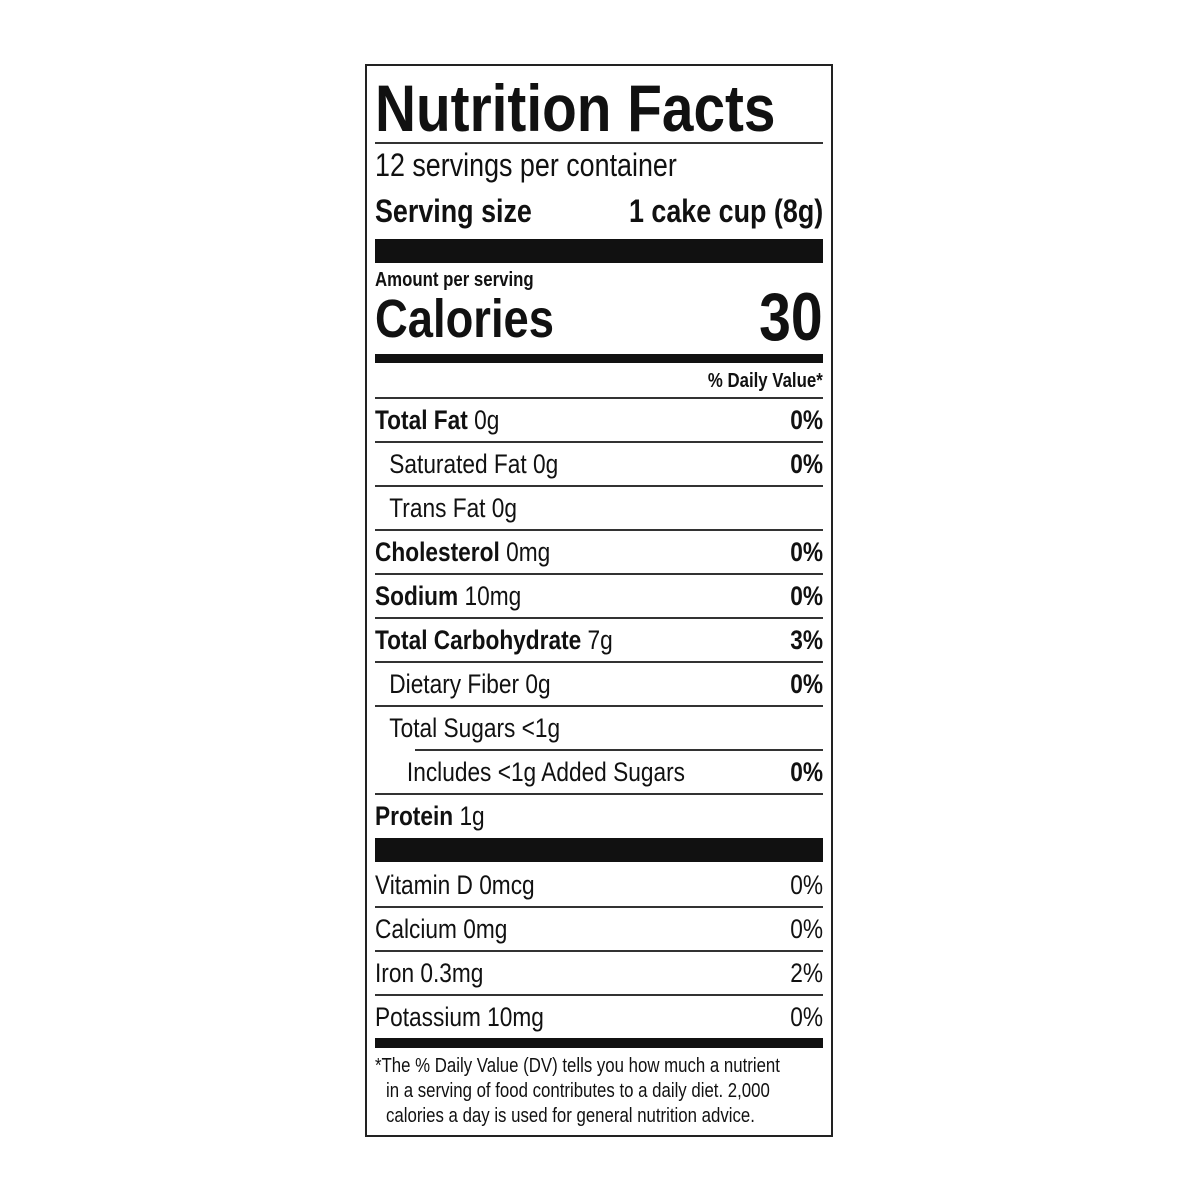 This screenshot has height=1200, width=1200. Describe the element at coordinates (458, 464) in the screenshot. I see `nutrient-name: Saturated Fat` at that location.